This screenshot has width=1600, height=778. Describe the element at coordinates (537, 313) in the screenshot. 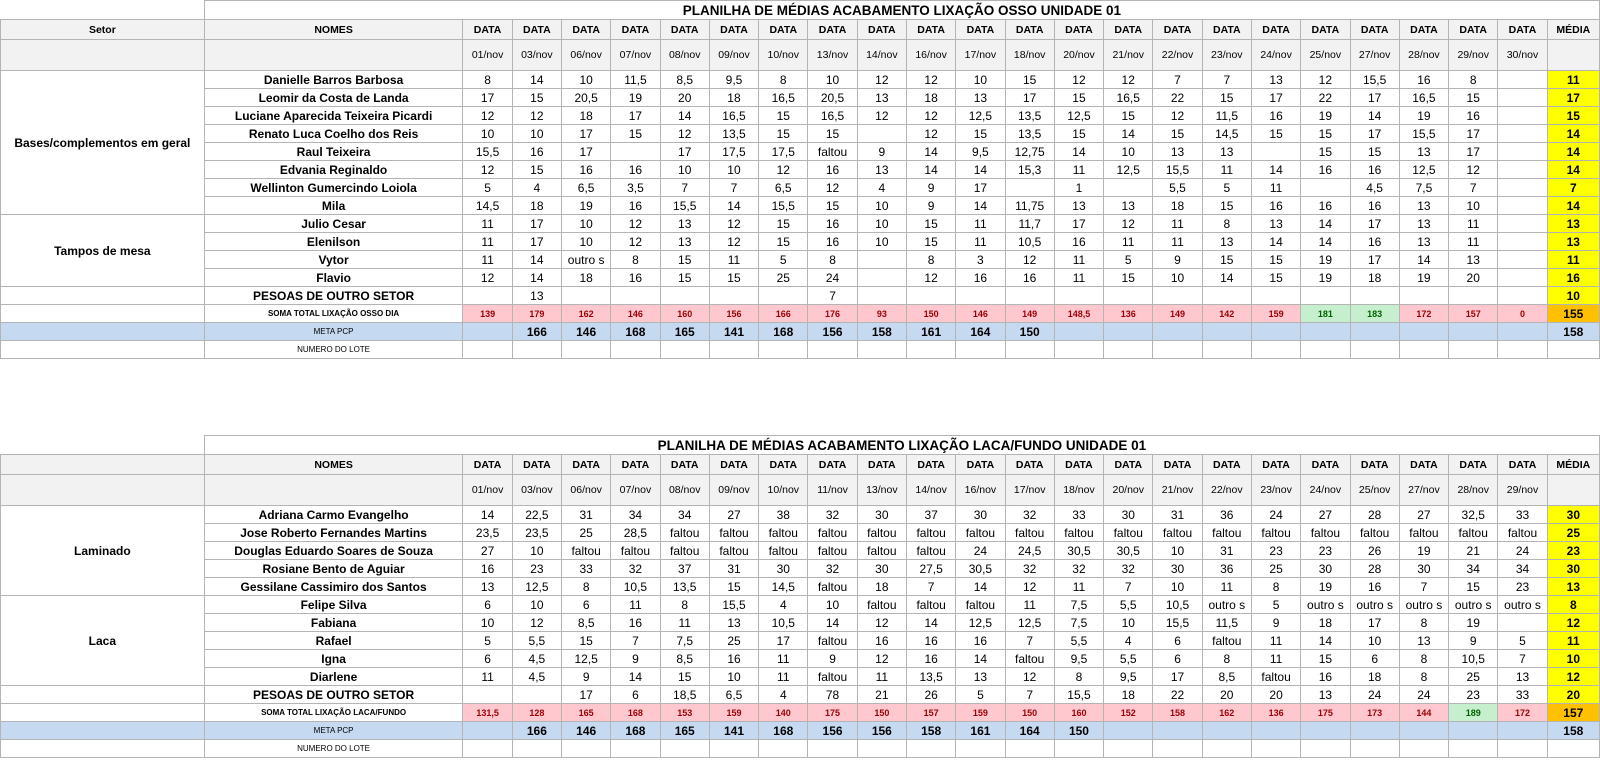

I see `total-cell: 179` at that location.